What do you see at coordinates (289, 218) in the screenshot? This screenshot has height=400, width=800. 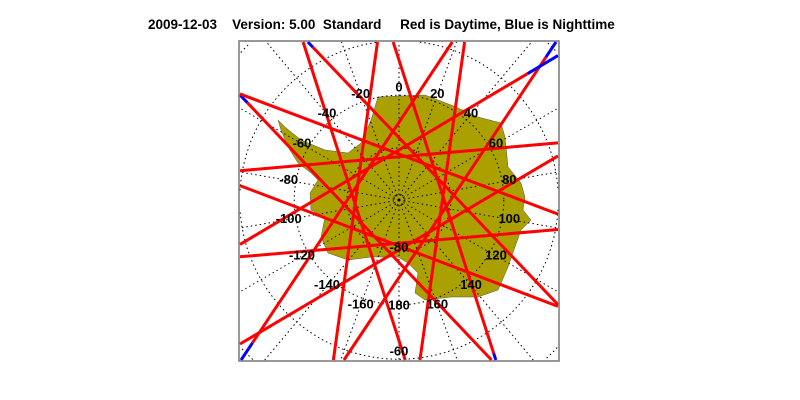 I see `longitude-label: -100` at bounding box center [289, 218].